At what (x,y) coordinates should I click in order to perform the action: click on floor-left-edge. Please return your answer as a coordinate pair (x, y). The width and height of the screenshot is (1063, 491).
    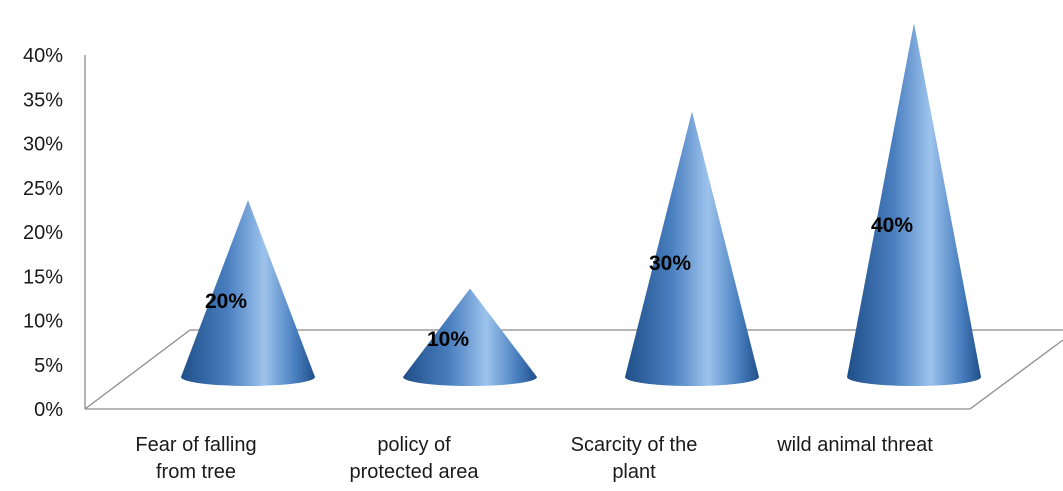
    Looking at the image, I should click on (137, 369).